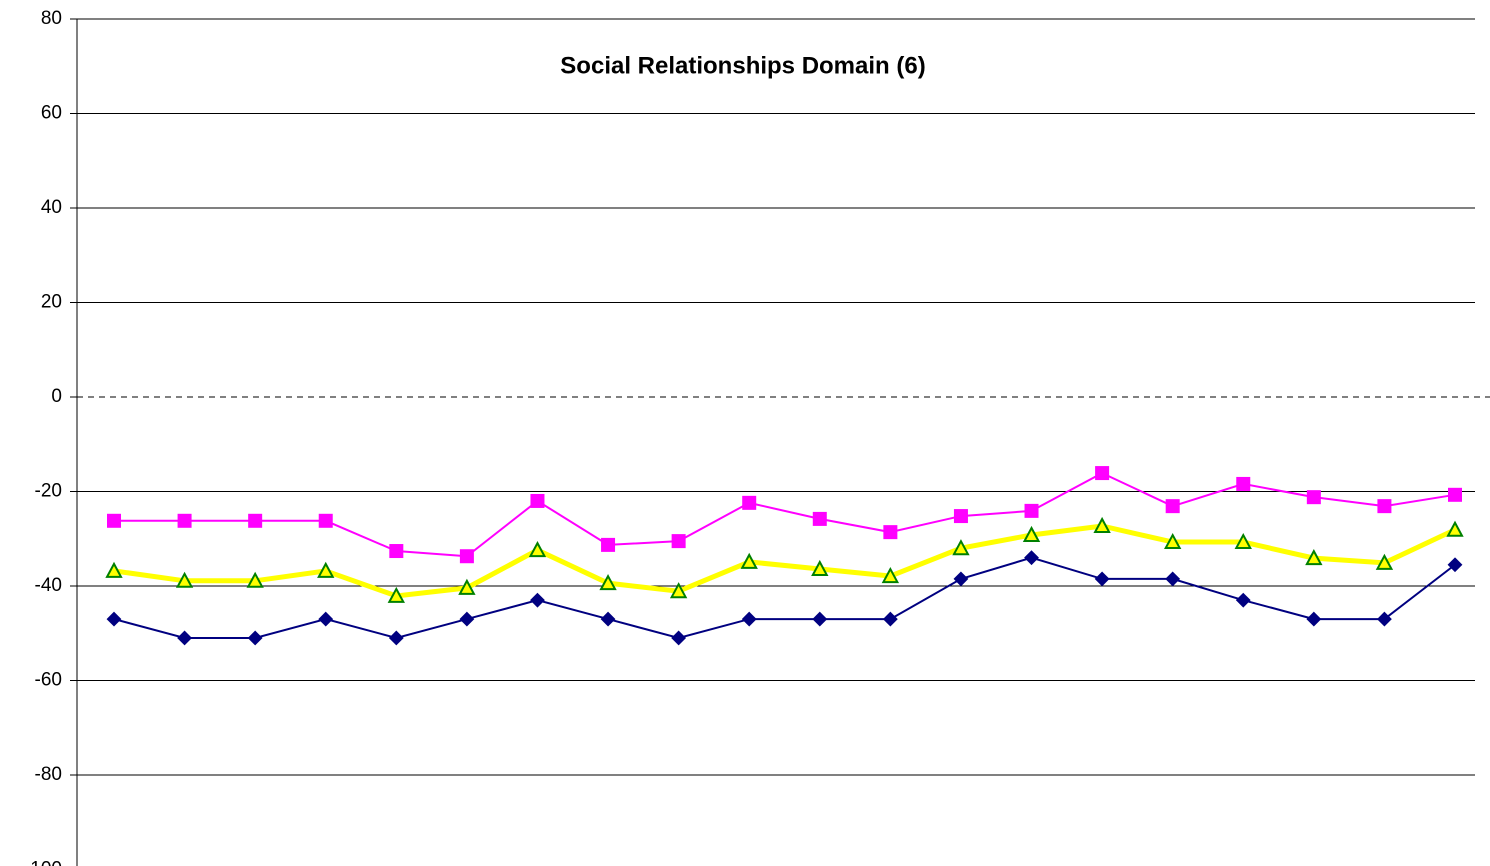  Describe the element at coordinates (51, 18) in the screenshot. I see `y-tick-label: 80` at that location.